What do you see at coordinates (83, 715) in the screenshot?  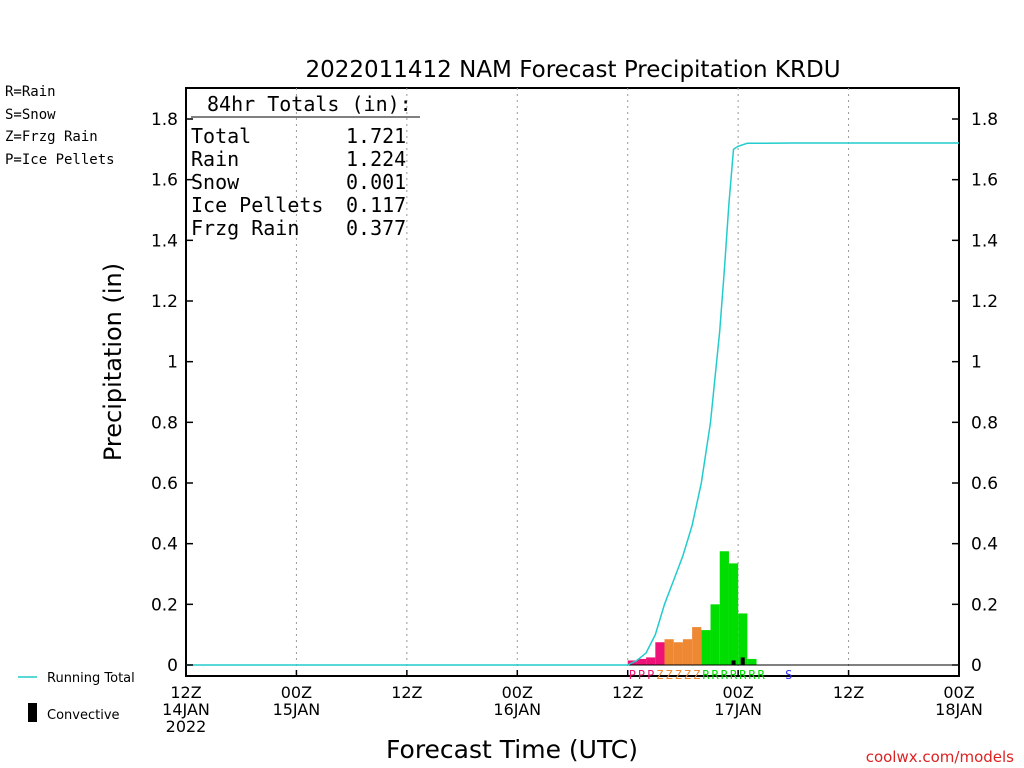 I see `convective-legend: Convective` at bounding box center [83, 715].